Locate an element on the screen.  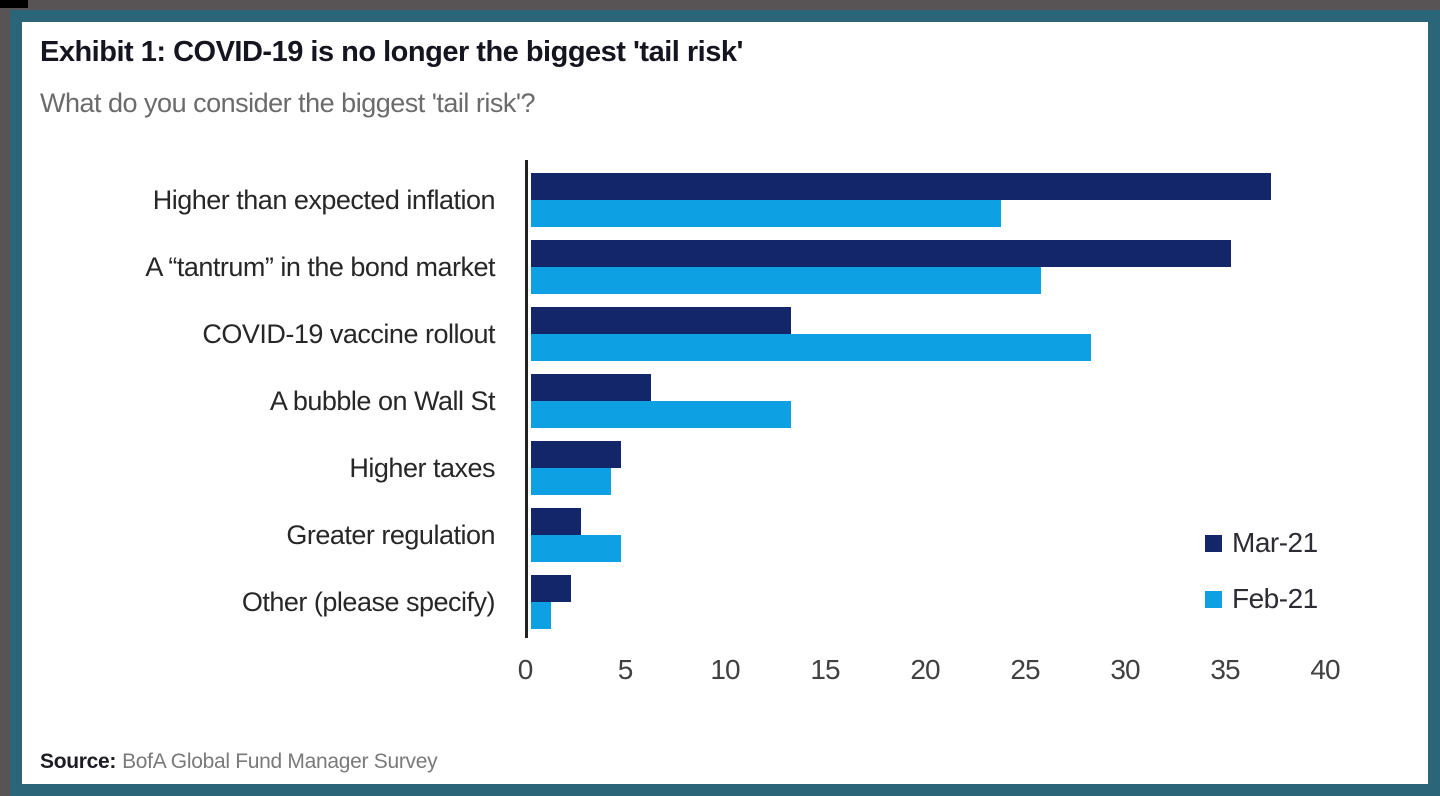
x-tick-label: 5 is located at coordinates (625, 669).